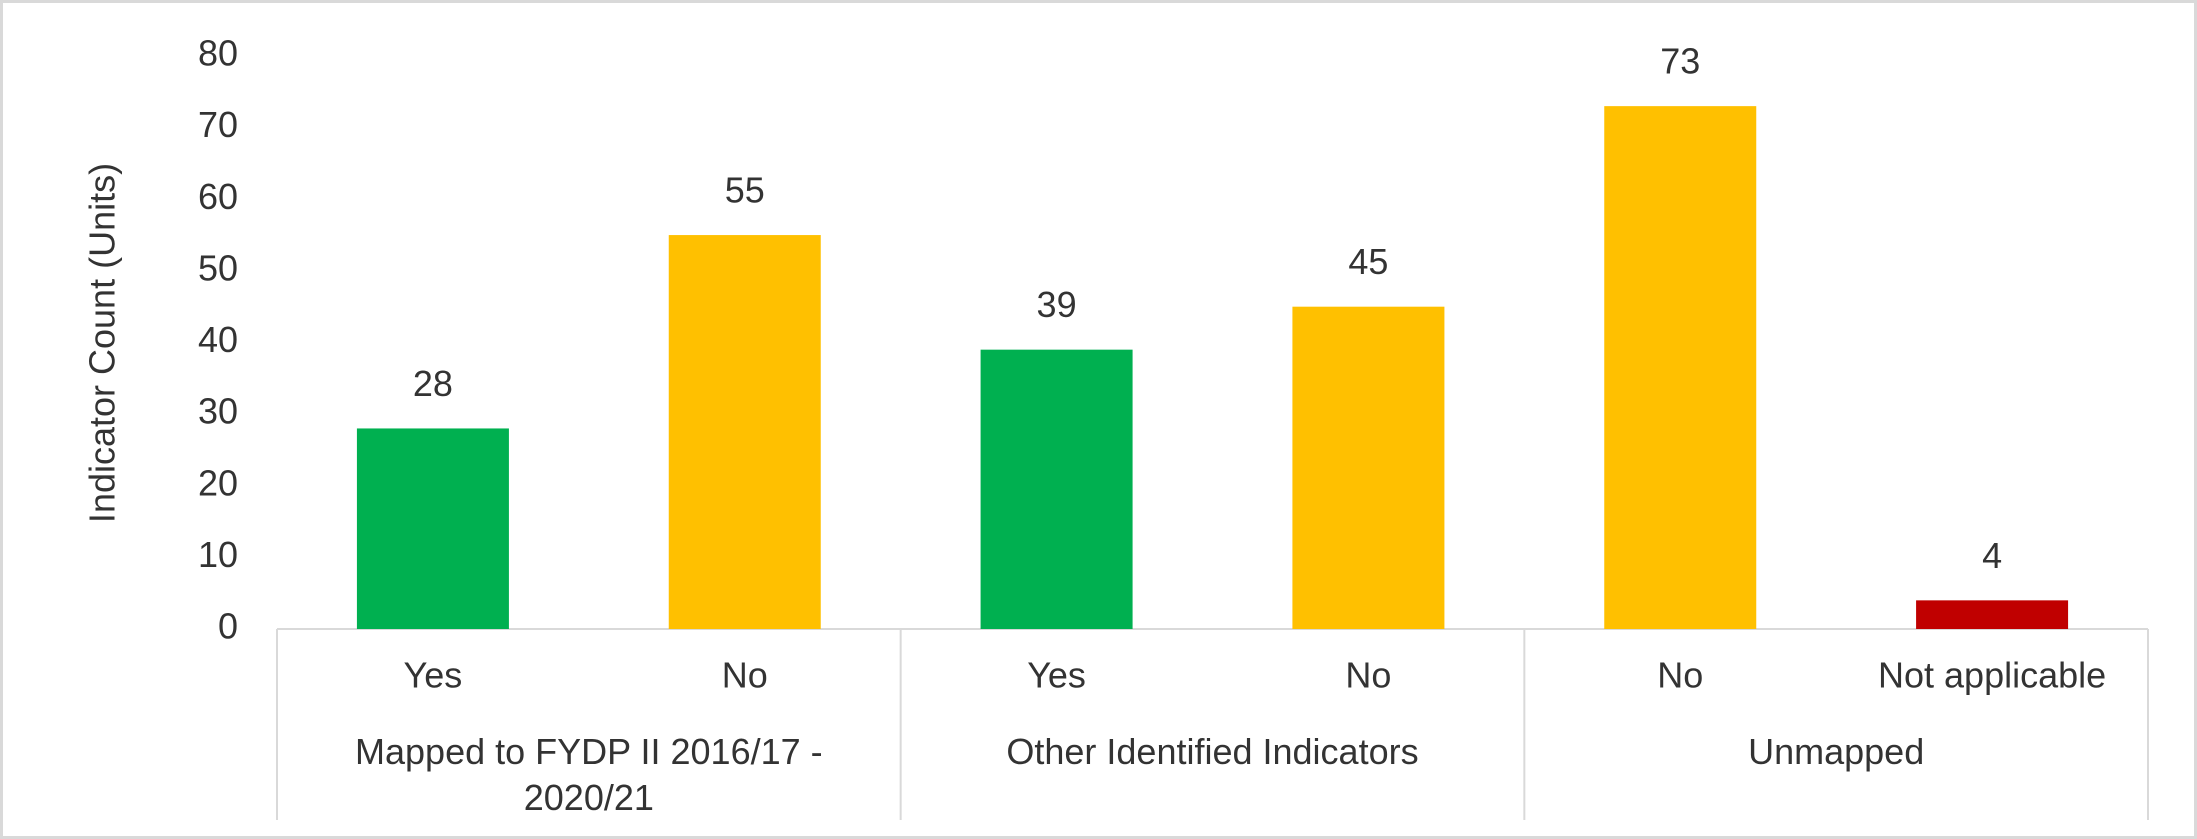 The image size is (2197, 839). What do you see at coordinates (218, 124) in the screenshot?
I see `y-tick-label: 70` at bounding box center [218, 124].